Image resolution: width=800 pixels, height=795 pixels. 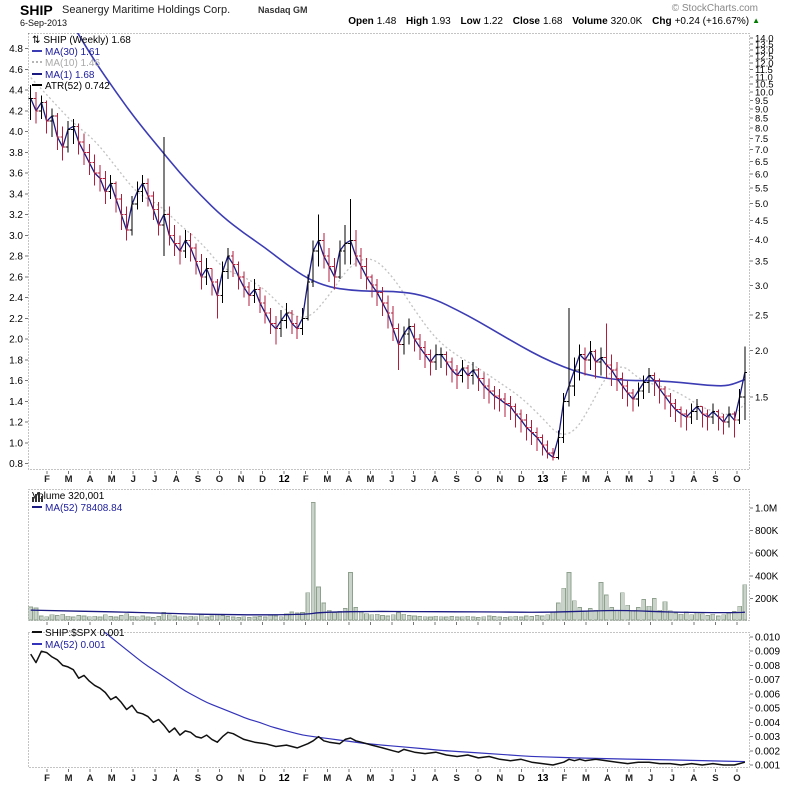 I want to click on left-price-label: 2.6, so click(x=16, y=277).